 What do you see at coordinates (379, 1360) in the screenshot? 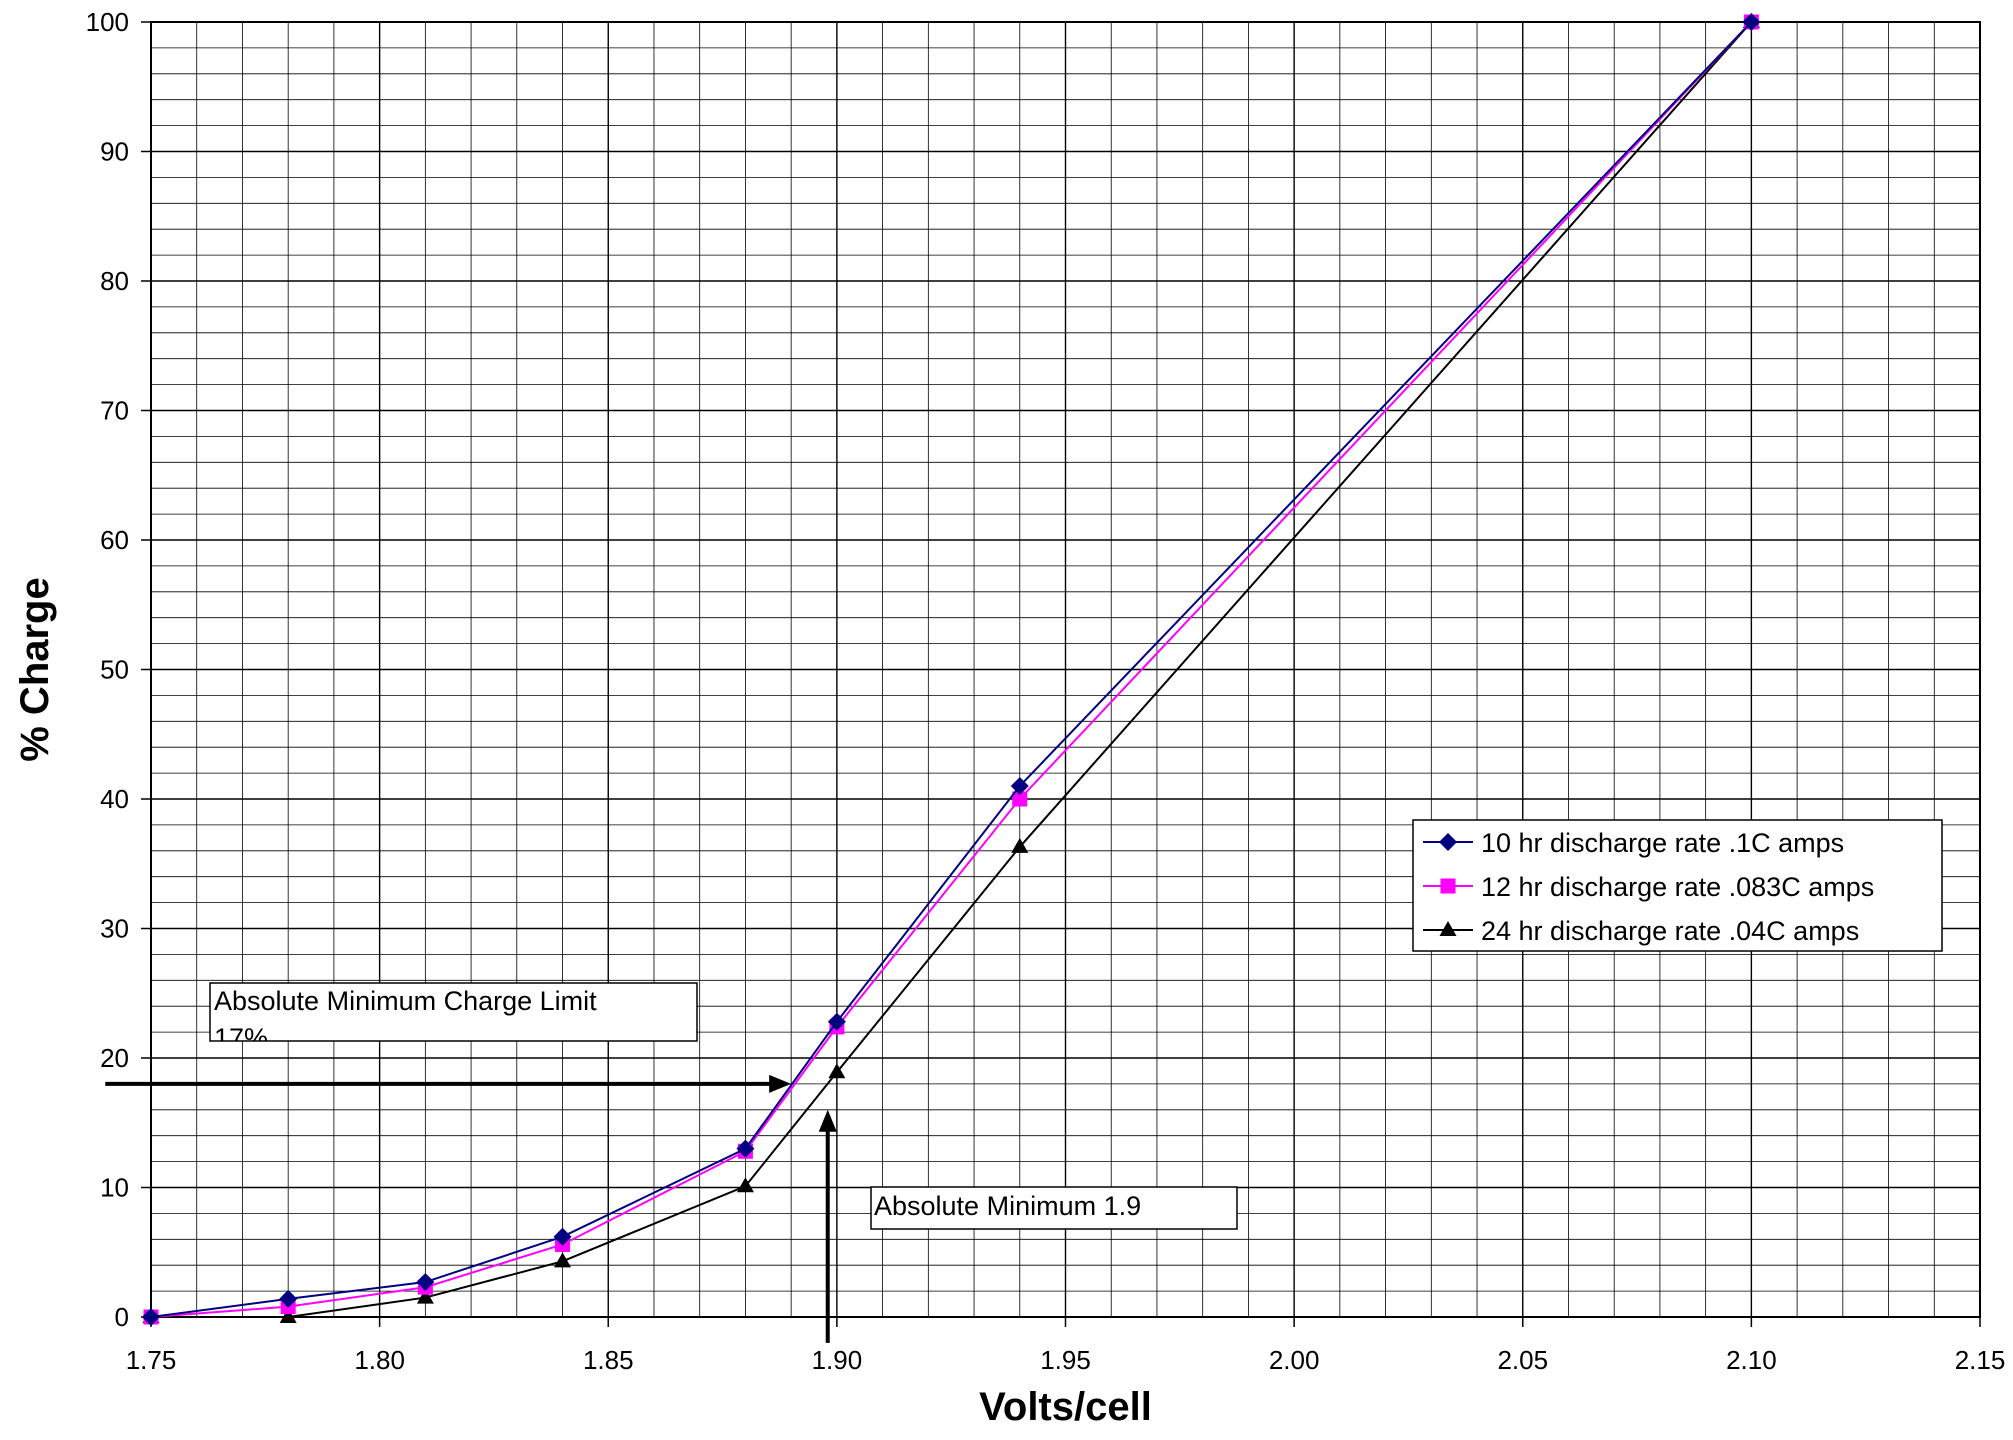
I see `x-tick-label: 1.80` at bounding box center [379, 1360].